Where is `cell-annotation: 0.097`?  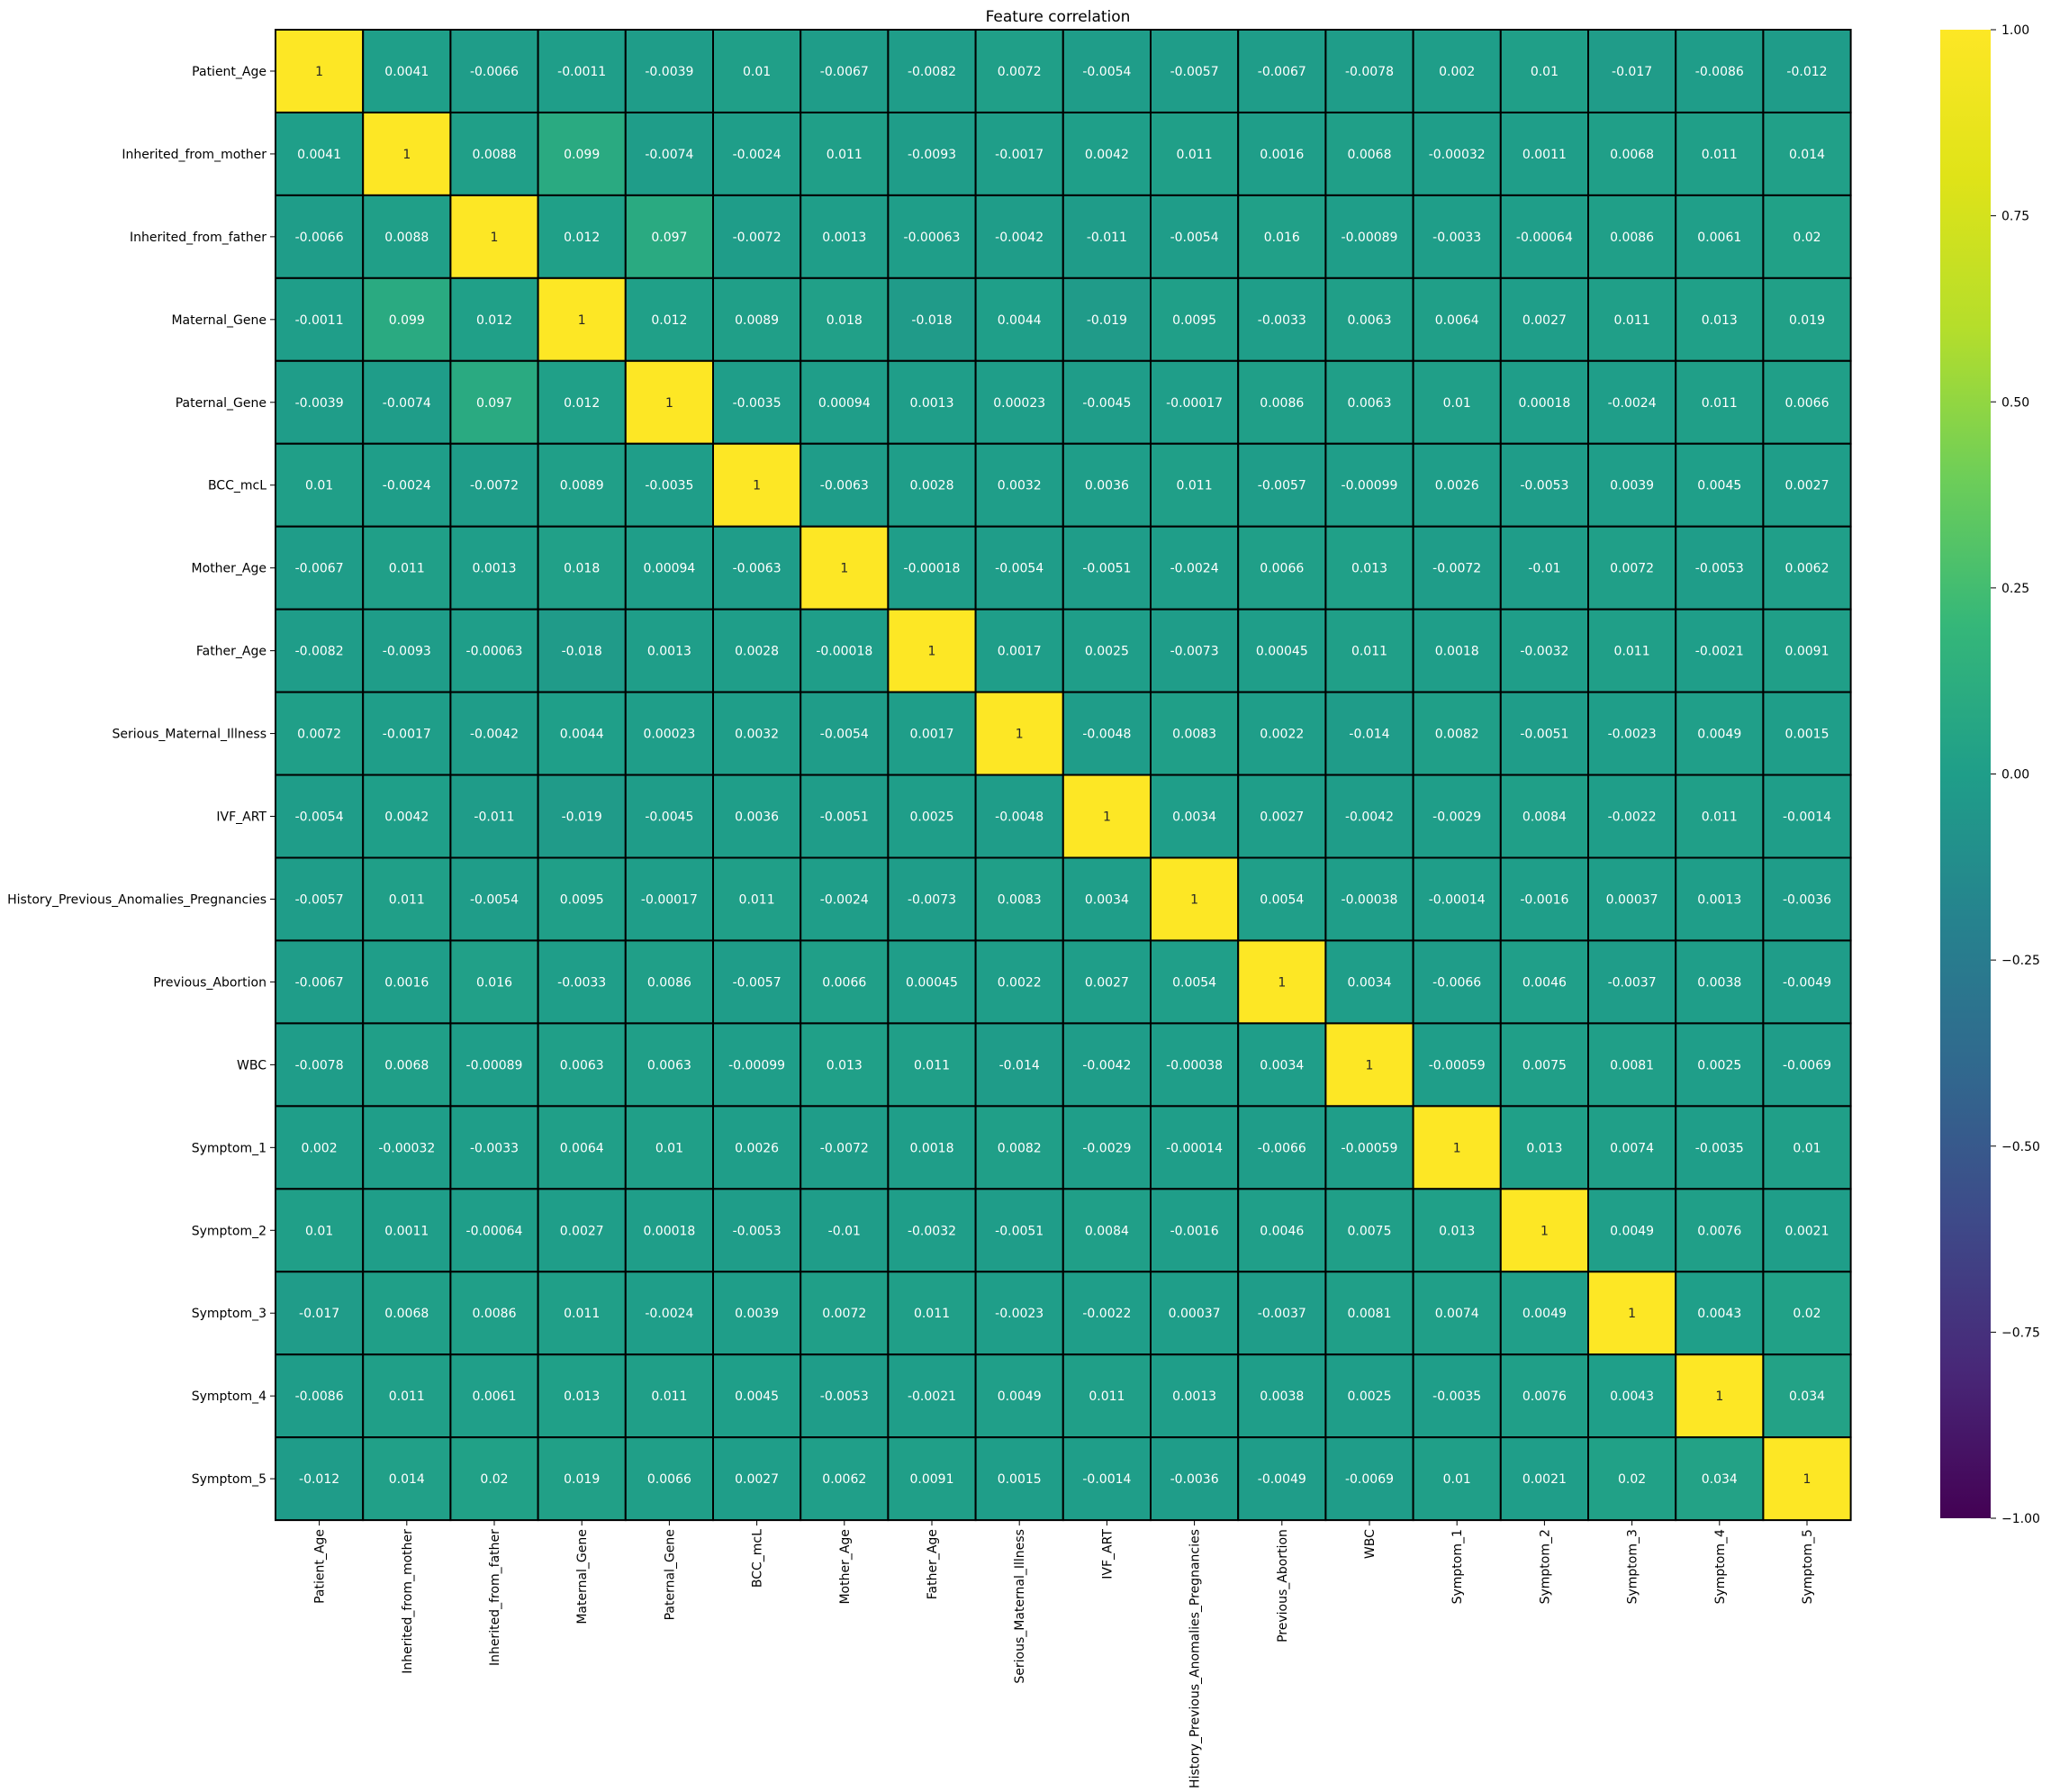
cell-annotation: 0.097 is located at coordinates (669, 238).